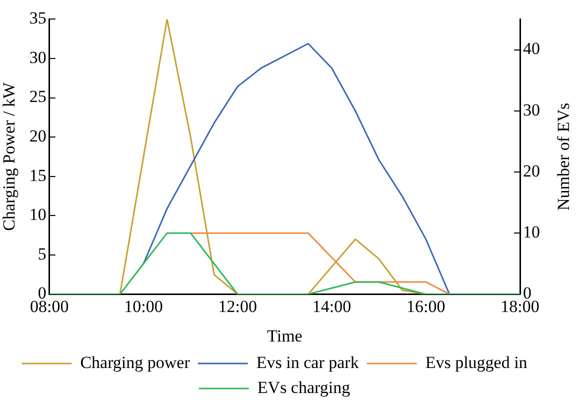 This screenshot has width=579, height=407. Describe the element at coordinates (284, 336) in the screenshot. I see `x-axis-title: Time` at that location.